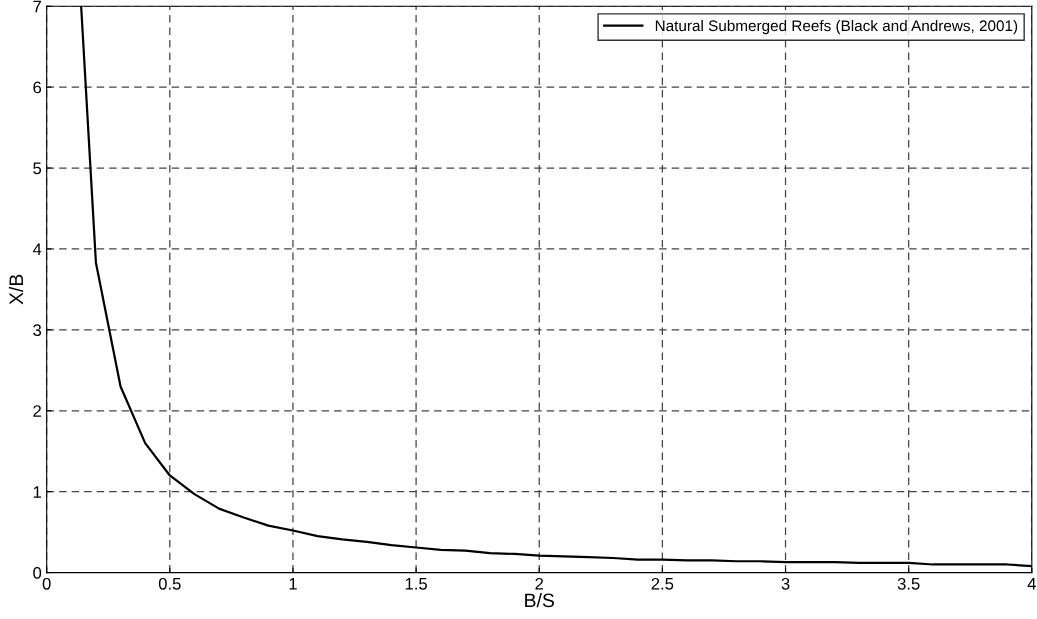 The width and height of the screenshot is (1037, 619). Describe the element at coordinates (37, 249) in the screenshot. I see `y-tick-label: 4` at that location.